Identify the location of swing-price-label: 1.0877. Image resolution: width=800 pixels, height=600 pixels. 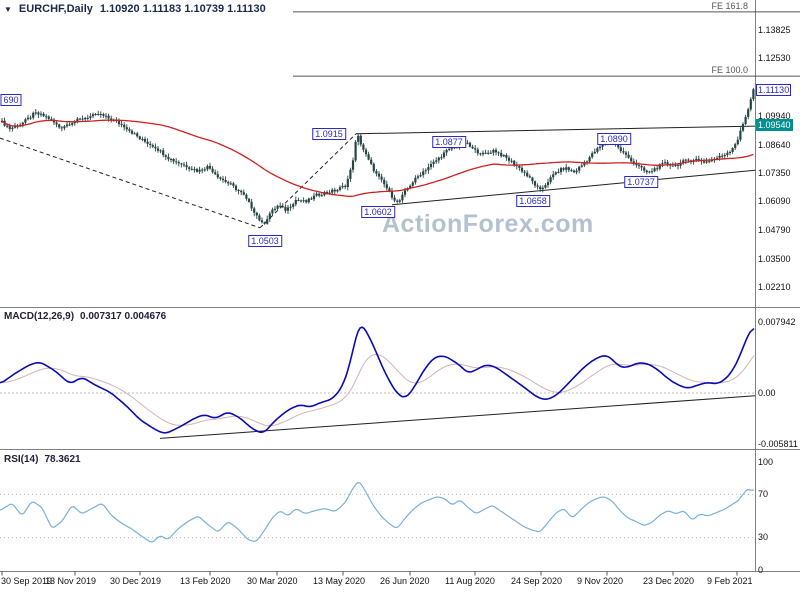
(449, 142).